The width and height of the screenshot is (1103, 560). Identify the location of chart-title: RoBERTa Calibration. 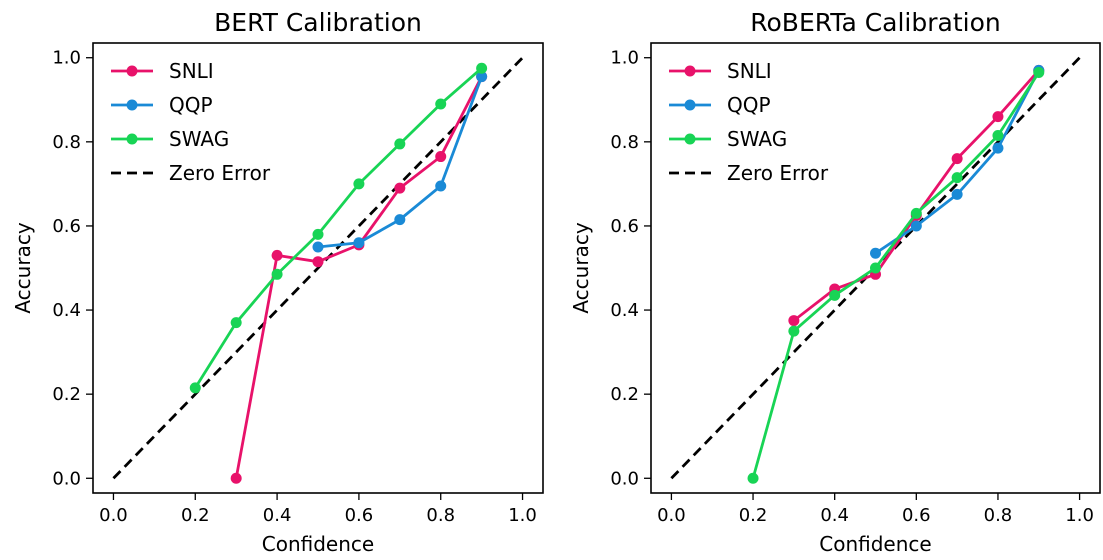
(875, 22).